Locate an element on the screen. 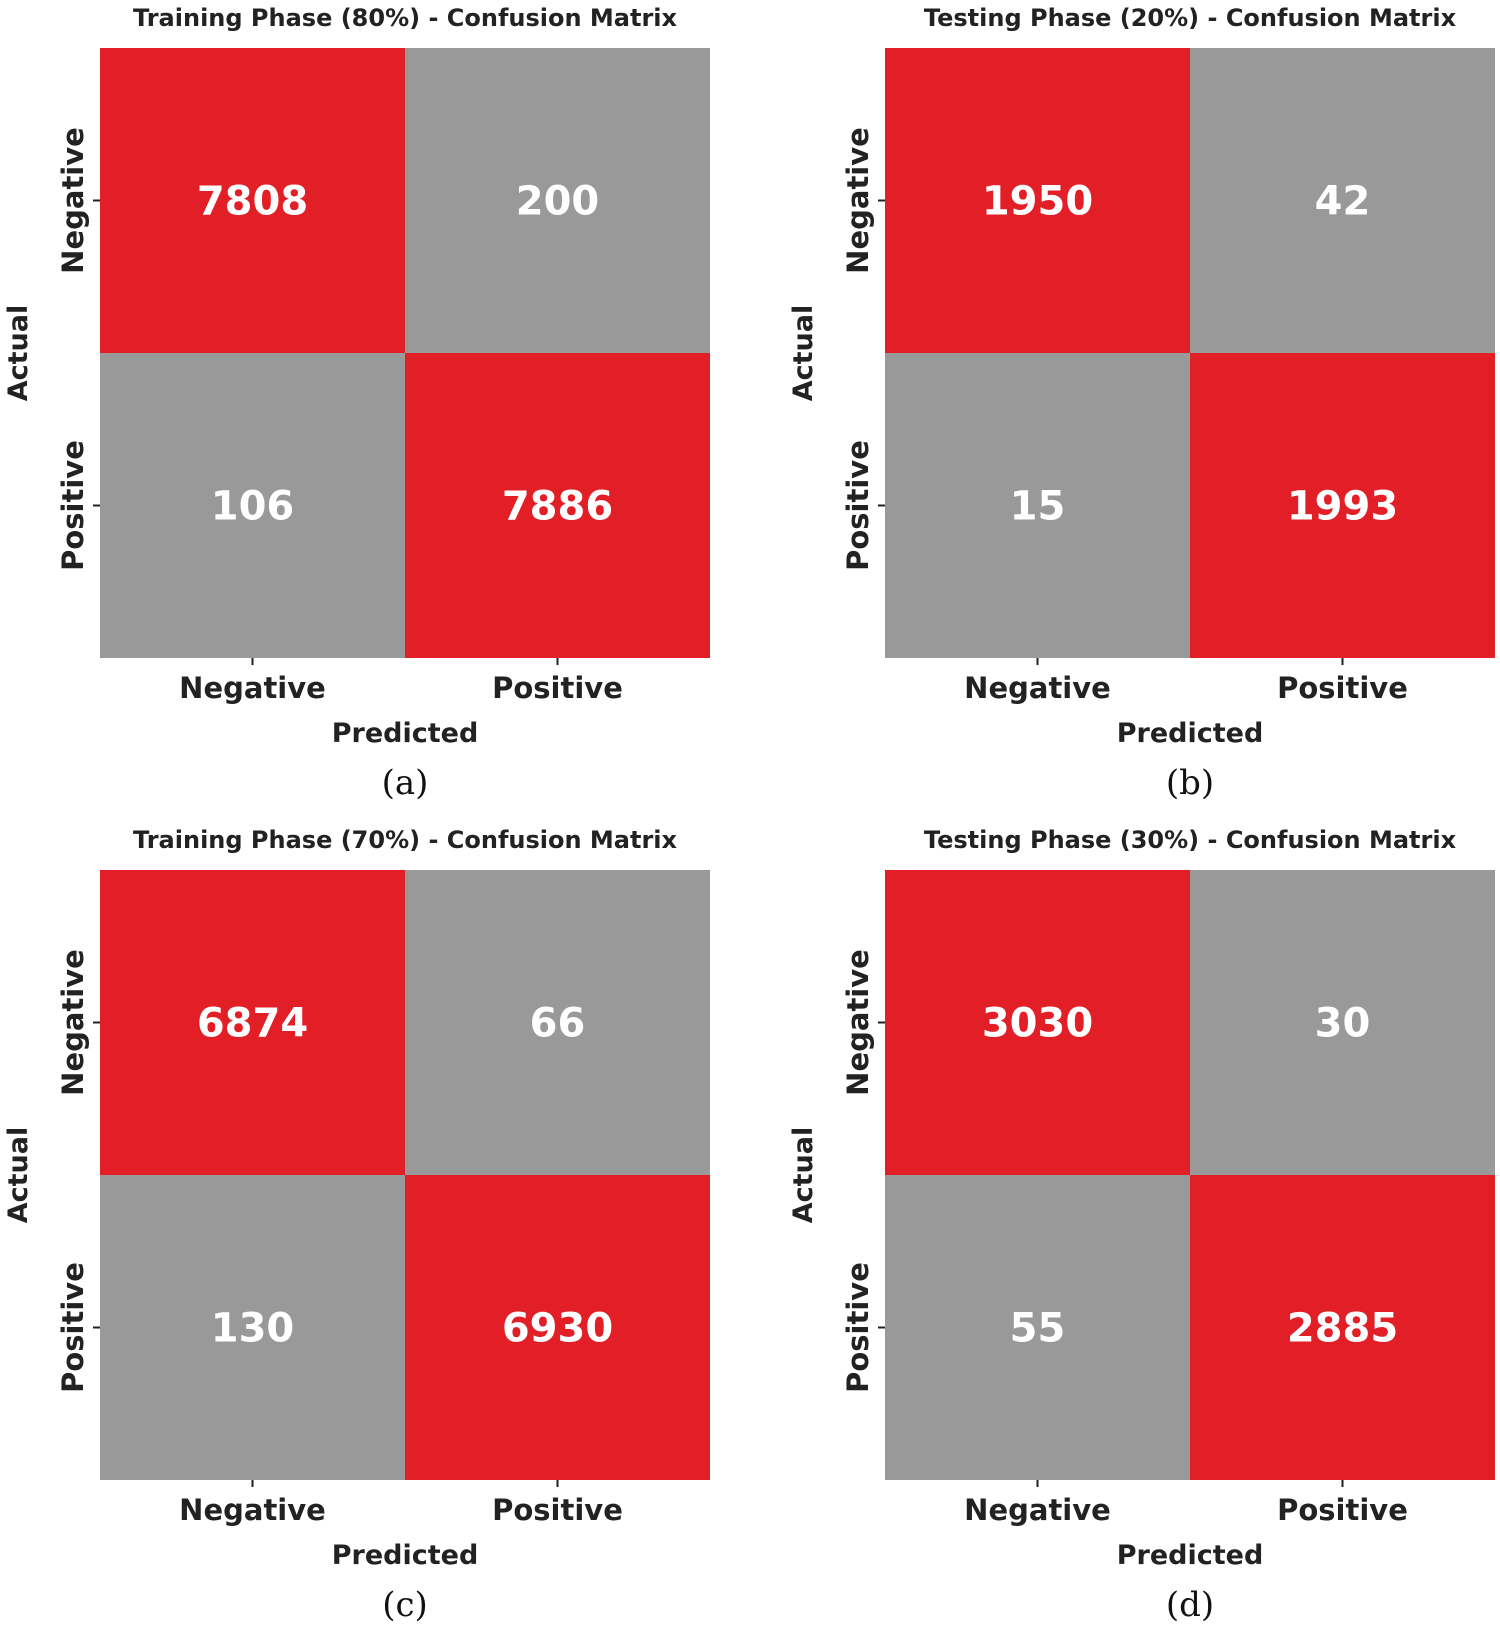  cell-value-label: 200 is located at coordinates (558, 202).